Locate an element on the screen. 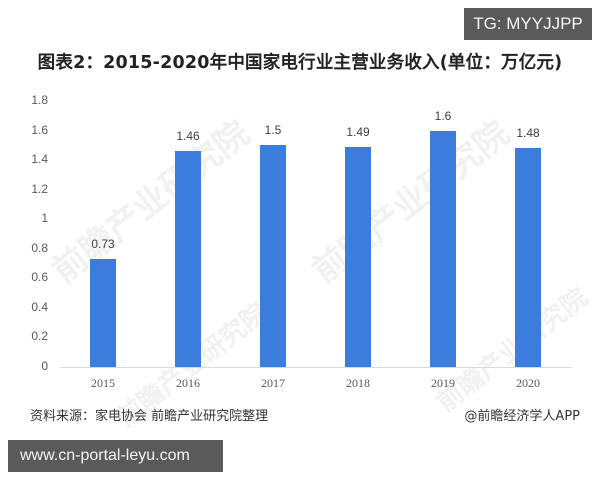  x-tick-label: 2020 is located at coordinates (528, 383).